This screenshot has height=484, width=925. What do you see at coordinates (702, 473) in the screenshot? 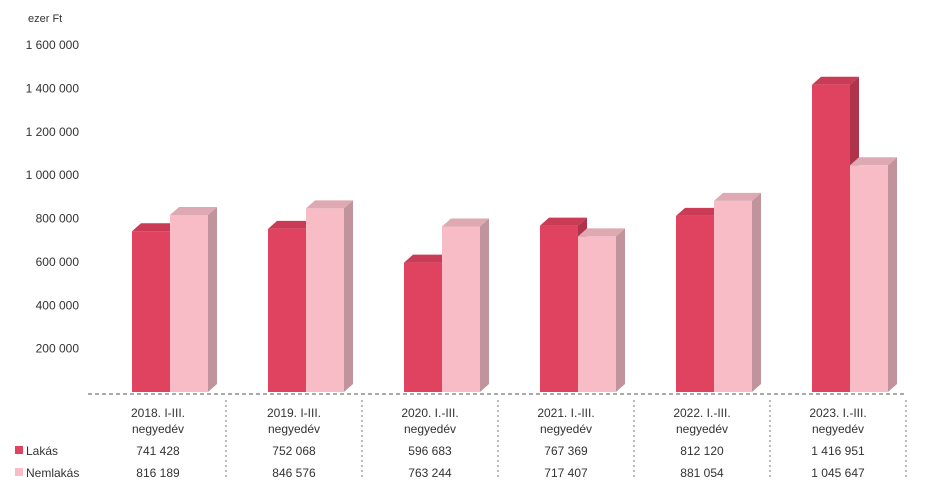
I see `data-label-nemlakás: 881 054` at bounding box center [702, 473].